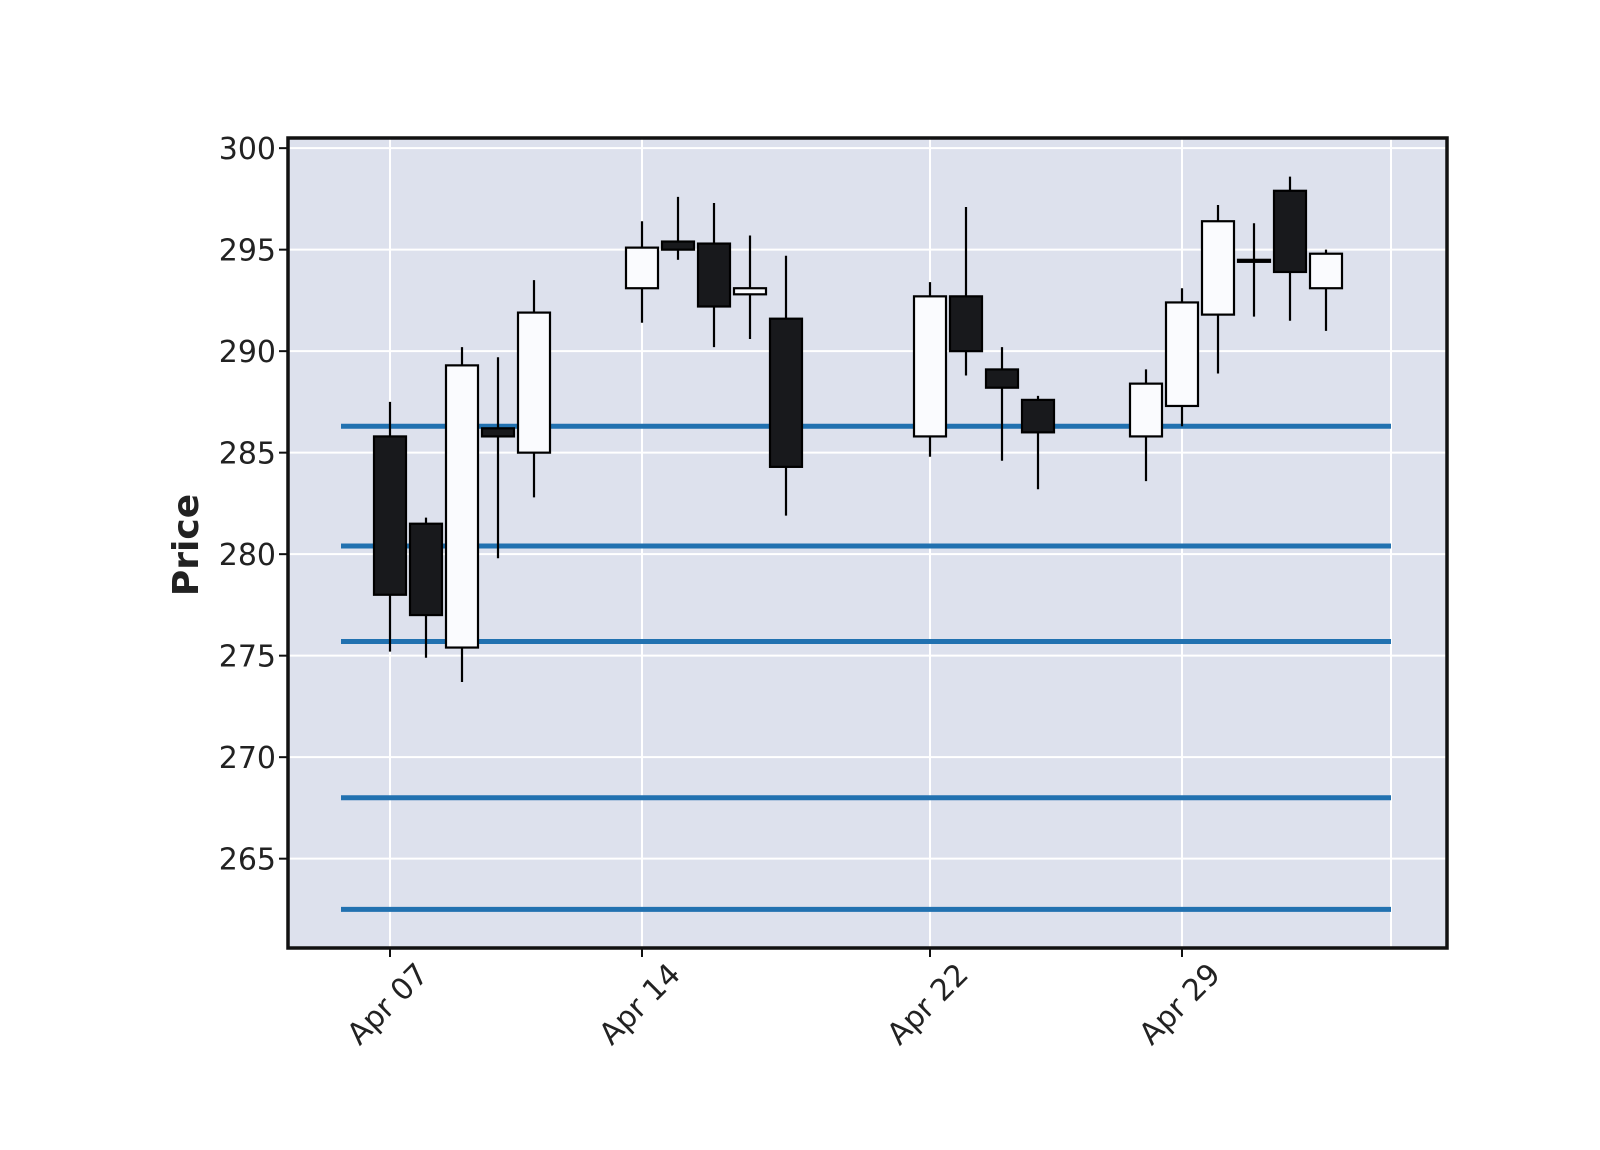 The height and width of the screenshot is (1150, 1600). What do you see at coordinates (927, 1004) in the screenshot?
I see `x-tick-label: Apr 22` at bounding box center [927, 1004].